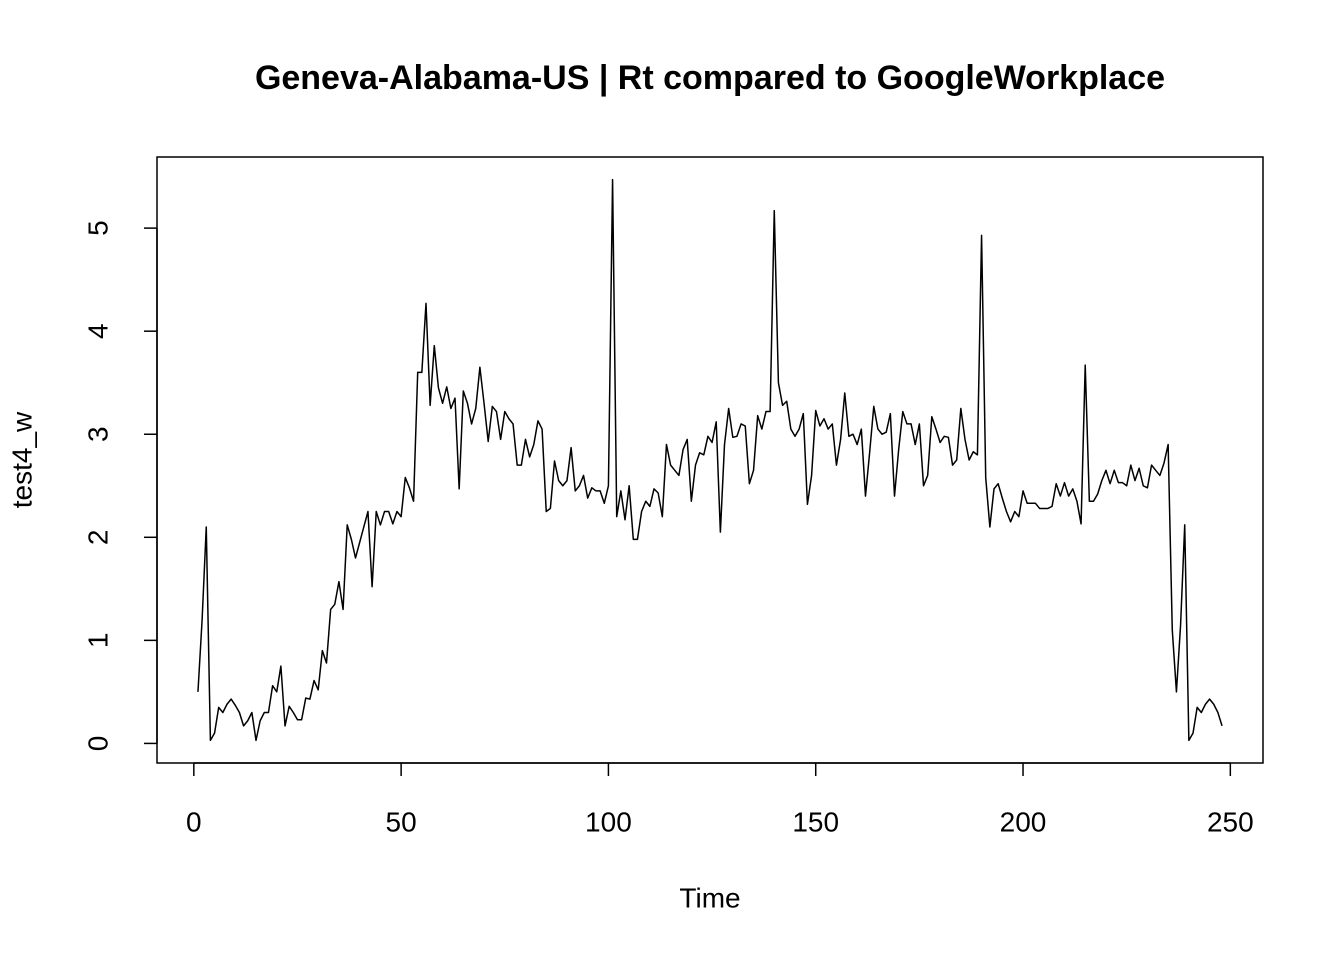 The height and width of the screenshot is (965, 1344). Describe the element at coordinates (1230, 821) in the screenshot. I see `x-tick-label: 250` at that location.